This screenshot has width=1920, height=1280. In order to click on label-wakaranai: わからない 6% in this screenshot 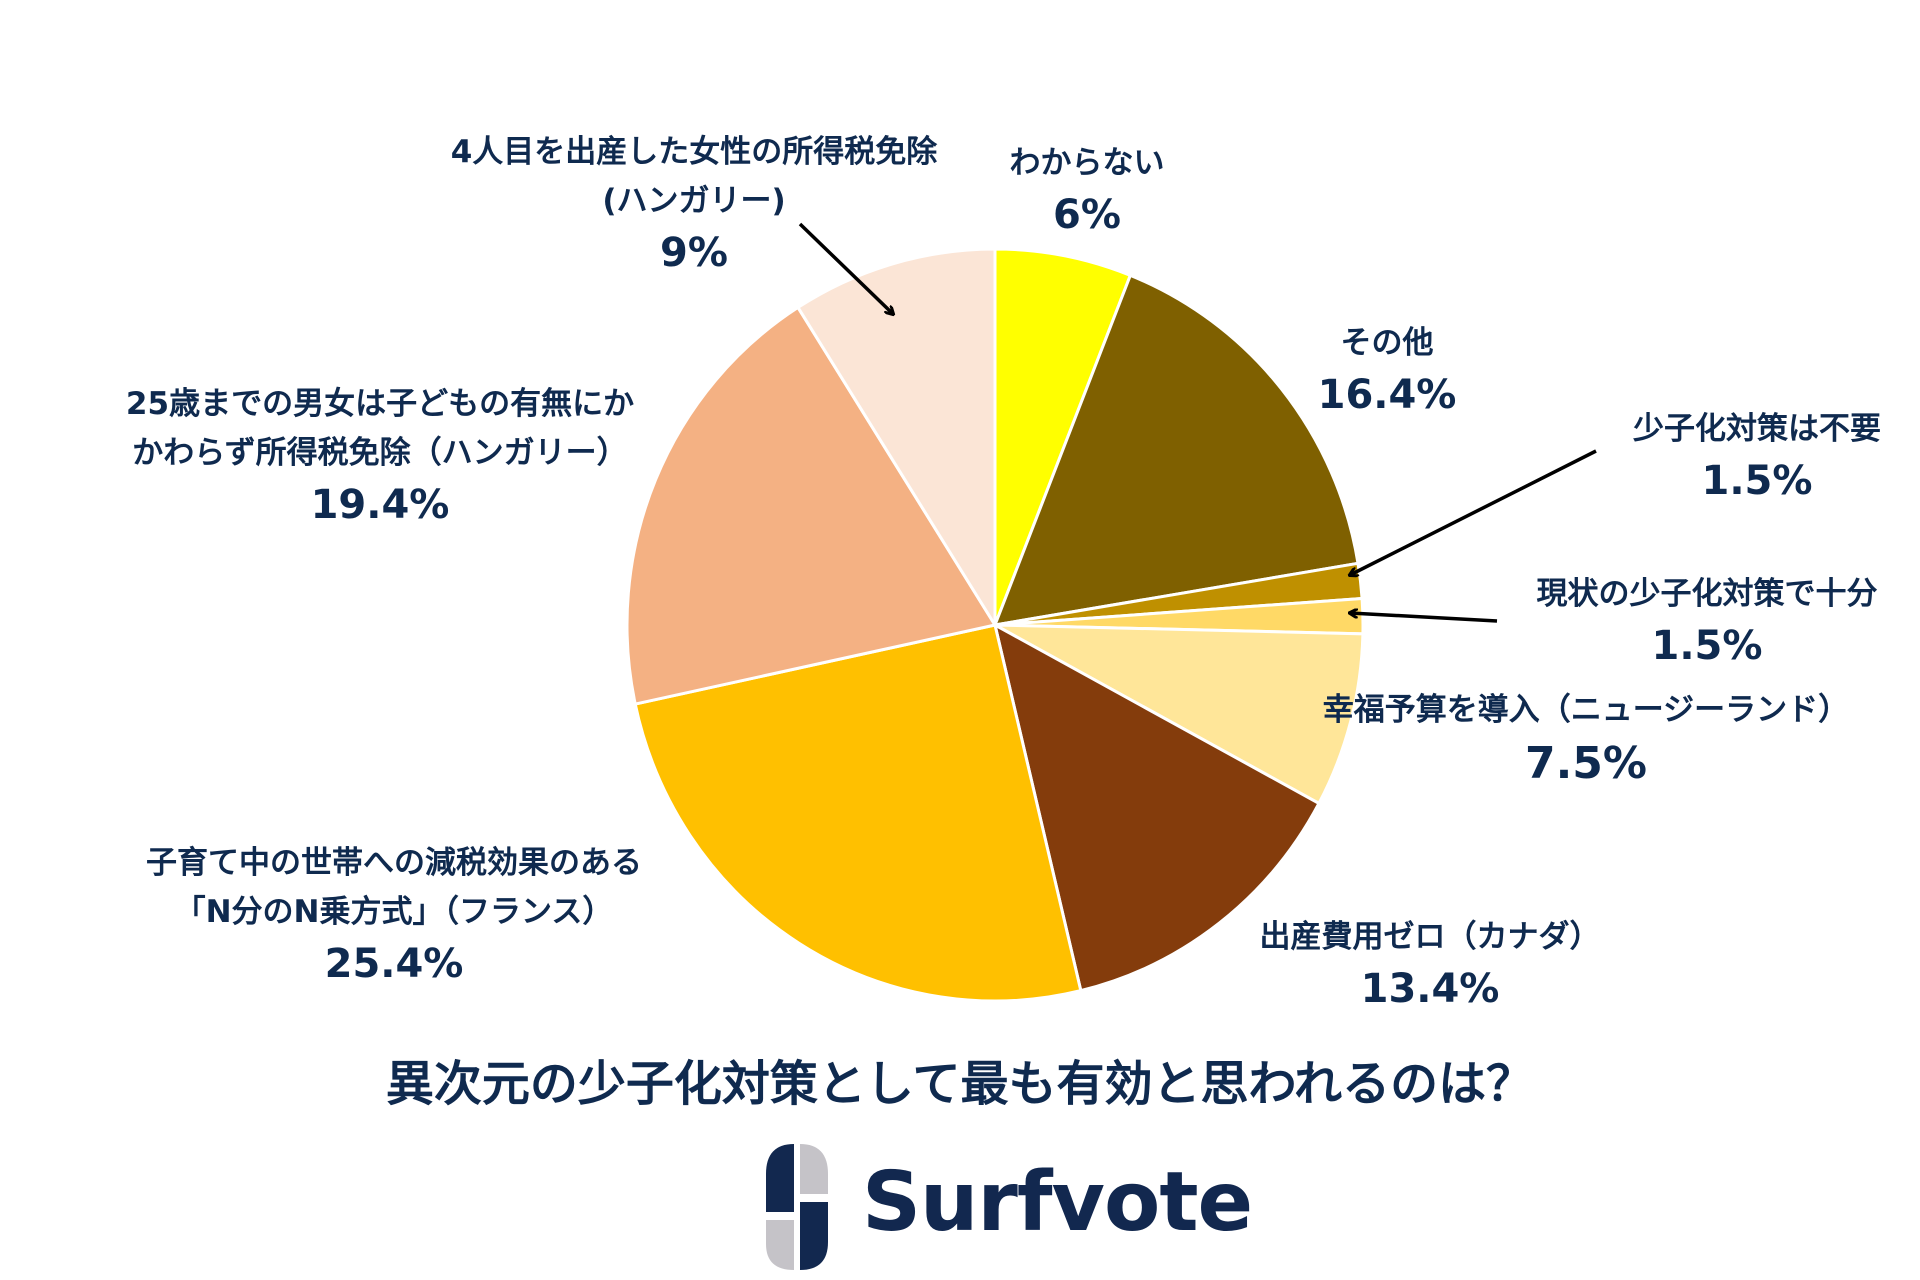, I will do `click(1087, 191)`.